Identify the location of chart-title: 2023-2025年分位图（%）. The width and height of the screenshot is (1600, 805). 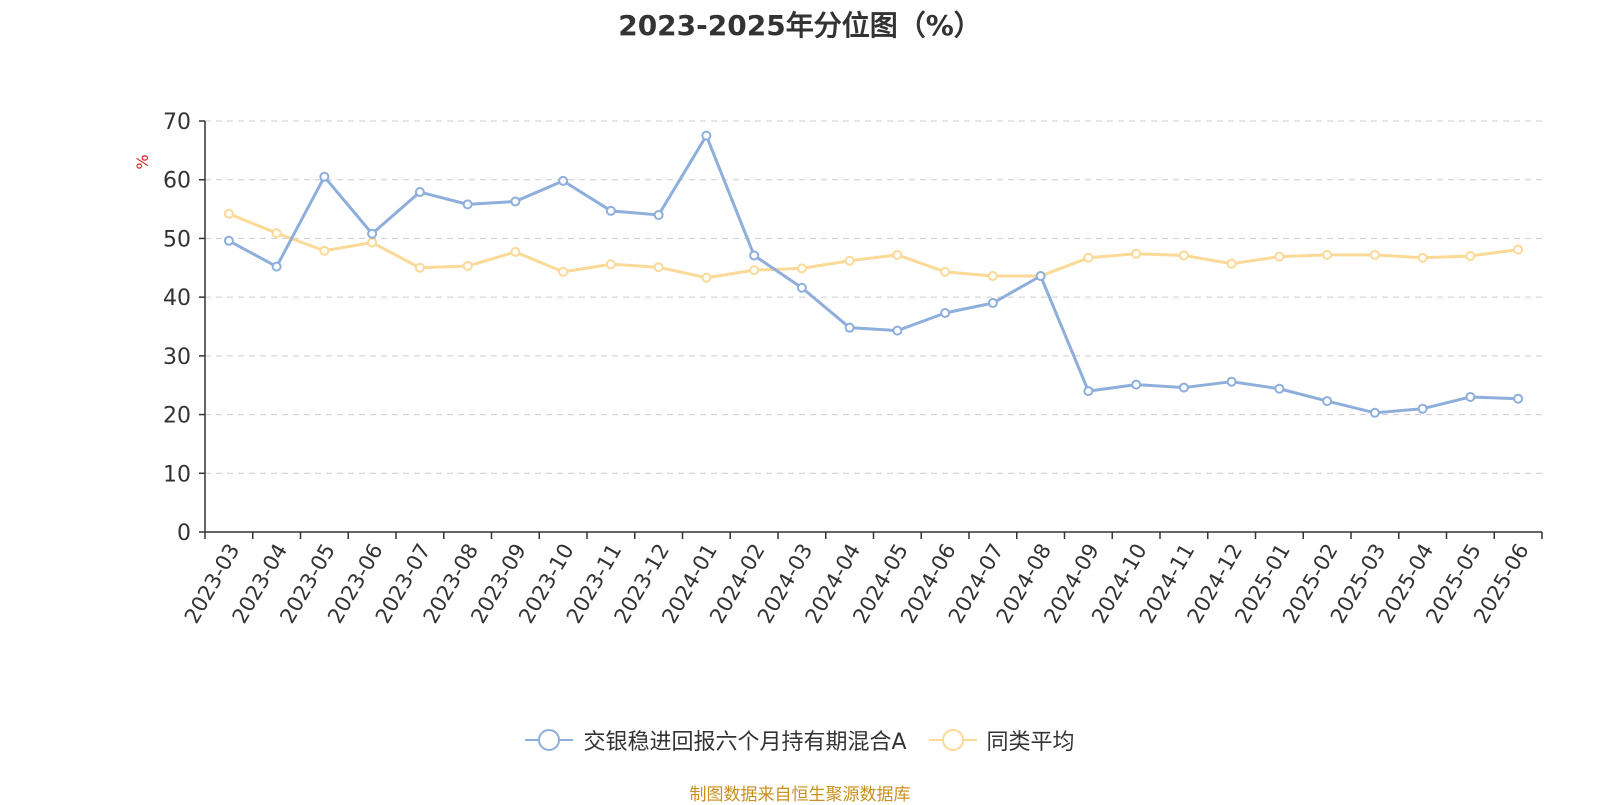
(800, 25).